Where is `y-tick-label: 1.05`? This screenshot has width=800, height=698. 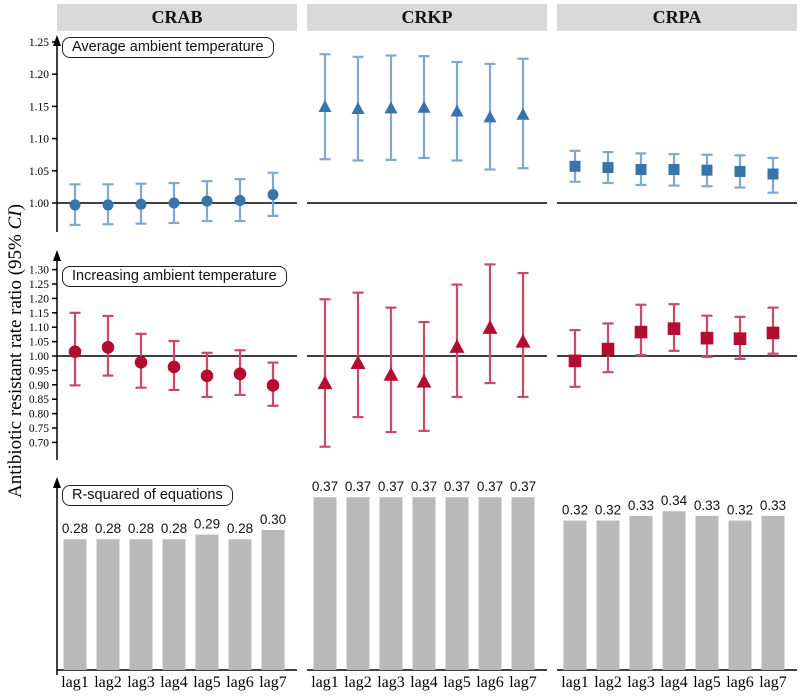
y-tick-label: 1.05 is located at coordinates (39, 343).